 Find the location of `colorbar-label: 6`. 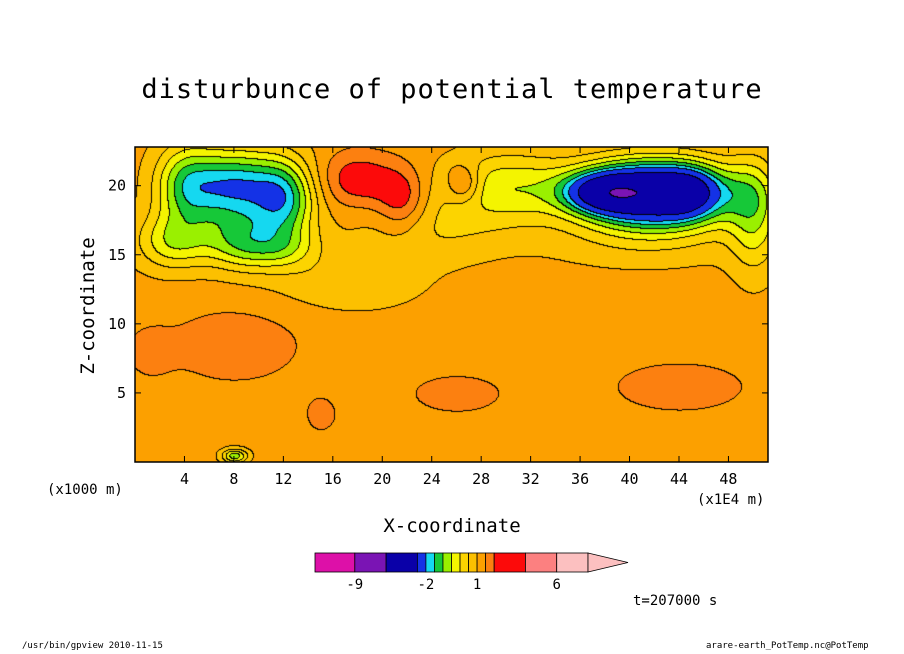

colorbar-label: 6 is located at coordinates (557, 585).